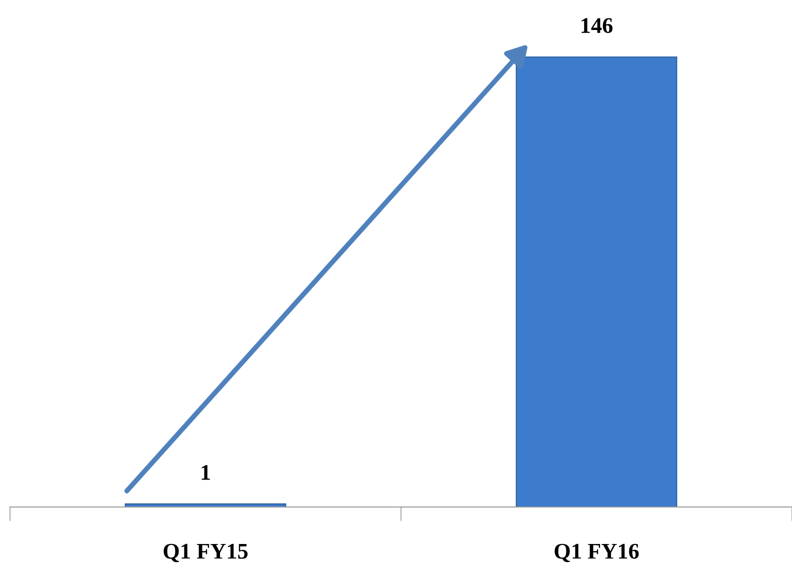  Describe the element at coordinates (597, 26) in the screenshot. I see `data-label: 146` at that location.